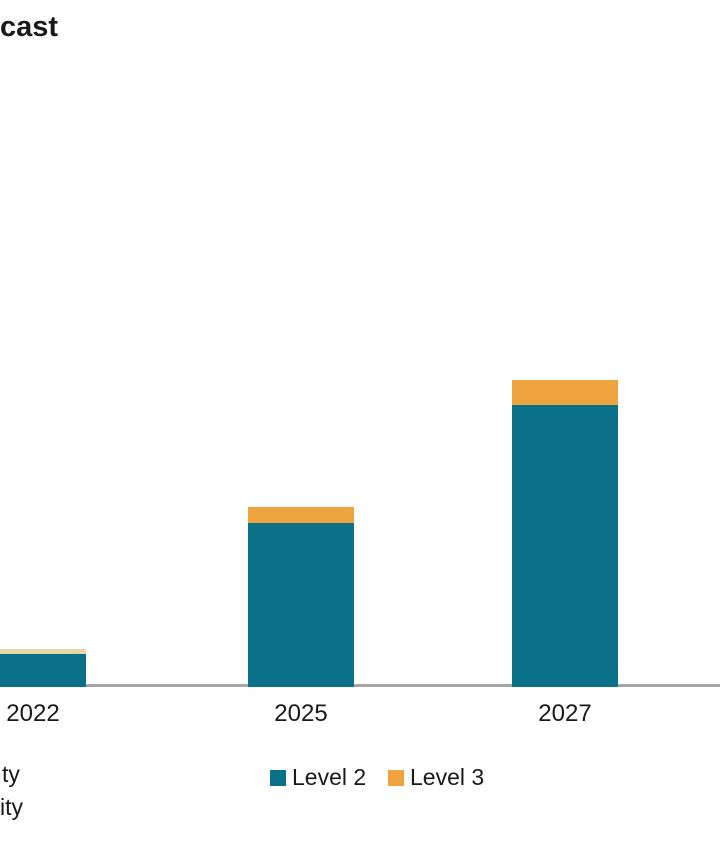  What do you see at coordinates (11, 774) in the screenshot?
I see `legend-cropped-text-row1: ty` at bounding box center [11, 774].